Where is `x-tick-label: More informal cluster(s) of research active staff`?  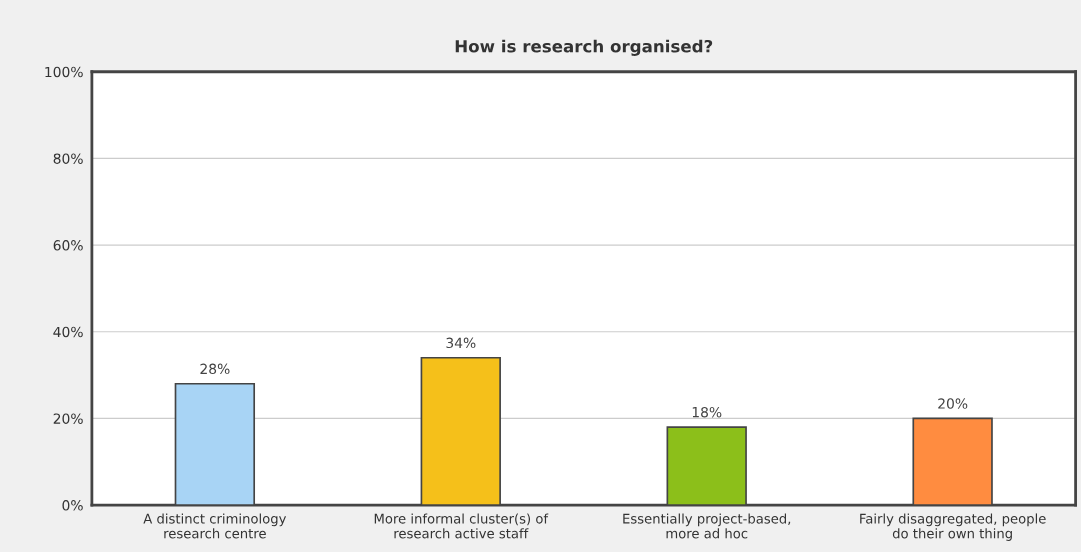 x-tick-label: More informal cluster(s) of research active staff is located at coordinates (461, 526).